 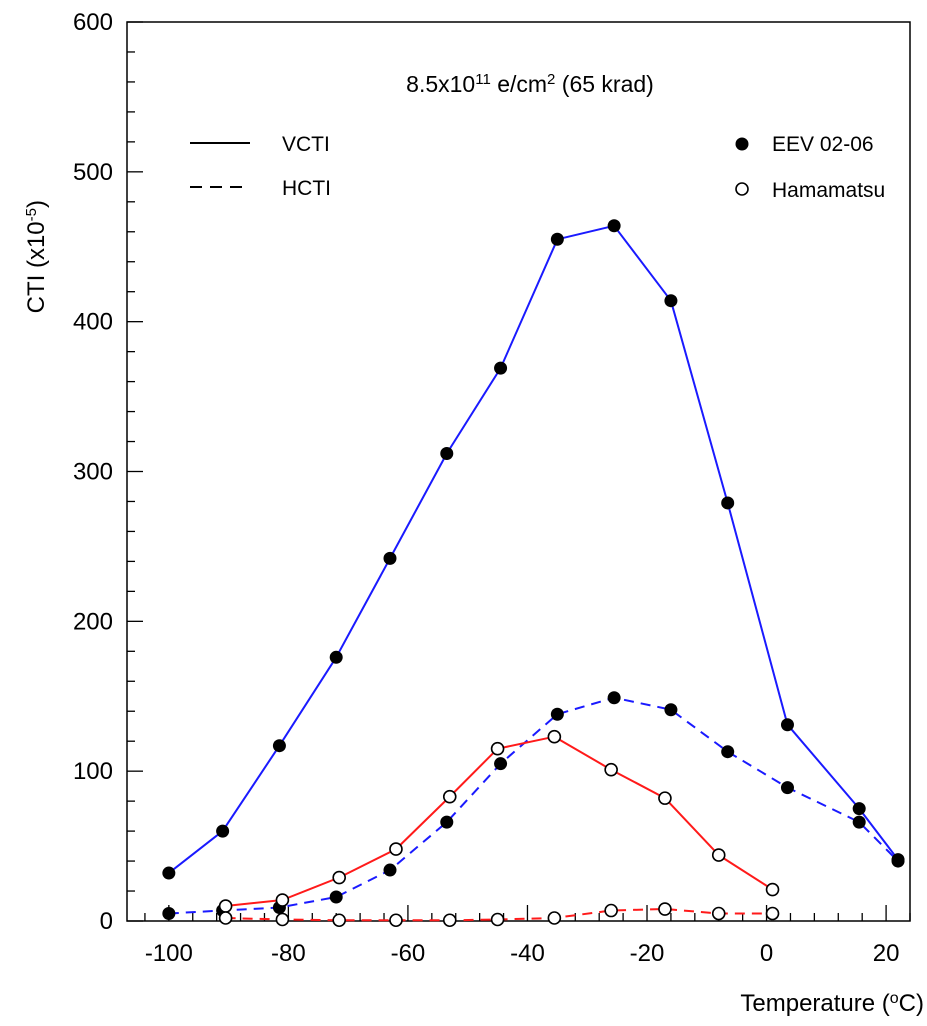 I want to click on legend-label-hamamatsu: Hamamatsu, so click(x=828, y=190).